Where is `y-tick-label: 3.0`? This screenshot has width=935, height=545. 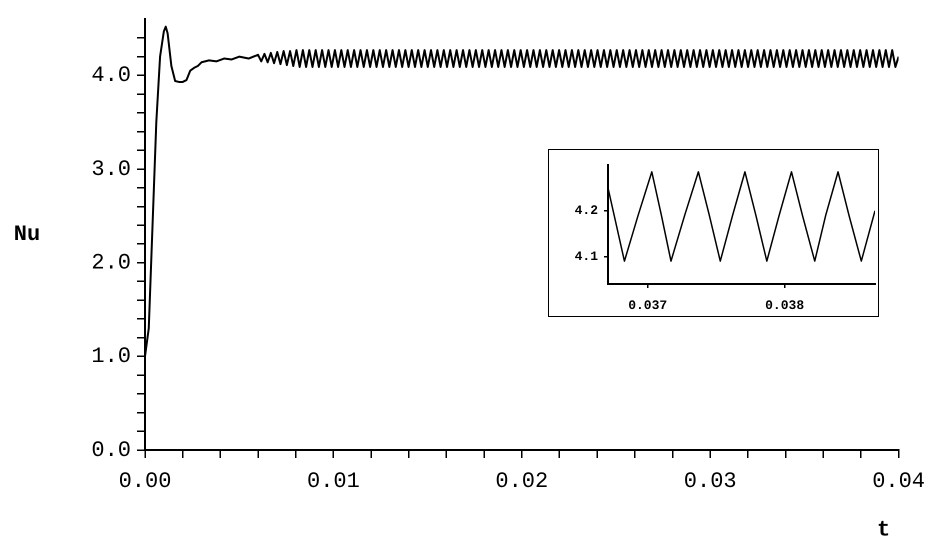
y-tick-label: 3.0 is located at coordinates (111, 169).